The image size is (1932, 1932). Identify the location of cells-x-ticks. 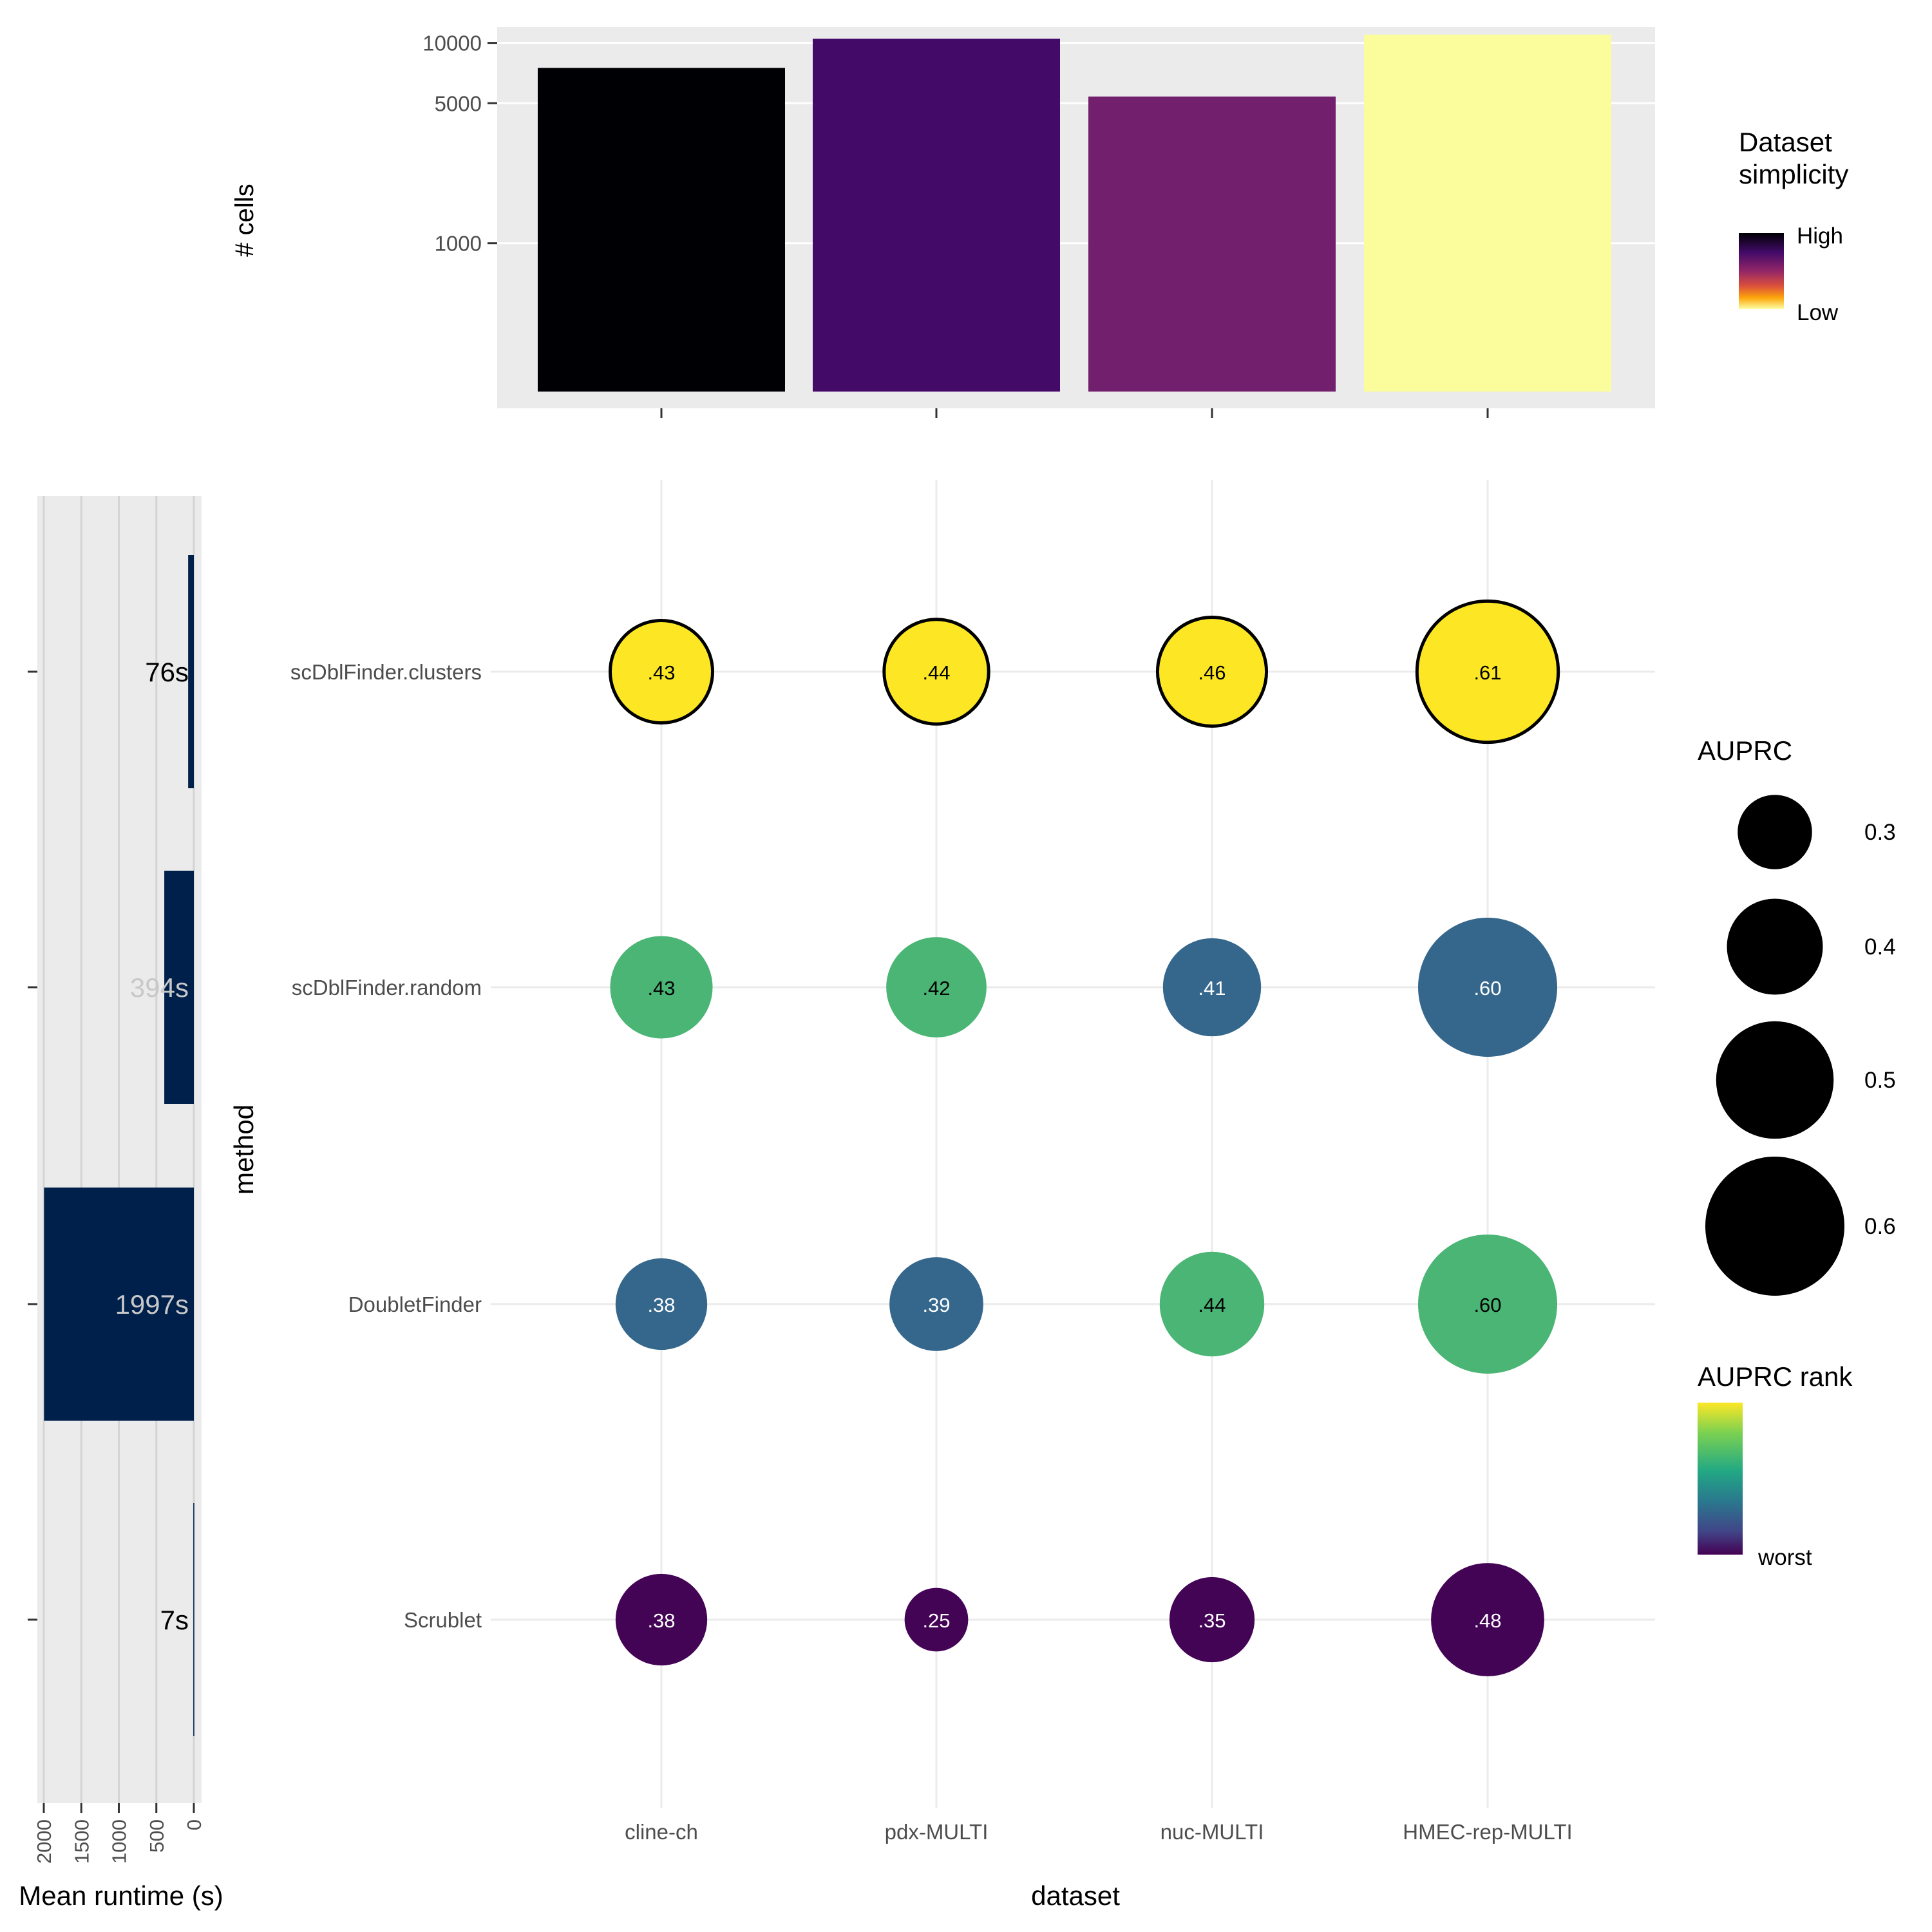
(1074, 413).